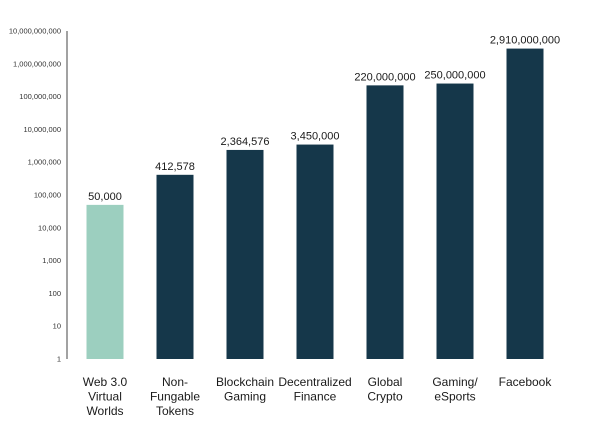 Image resolution: width=589 pixels, height=431 pixels. I want to click on category-label: Non-Fungable Tokens, so click(175, 396).